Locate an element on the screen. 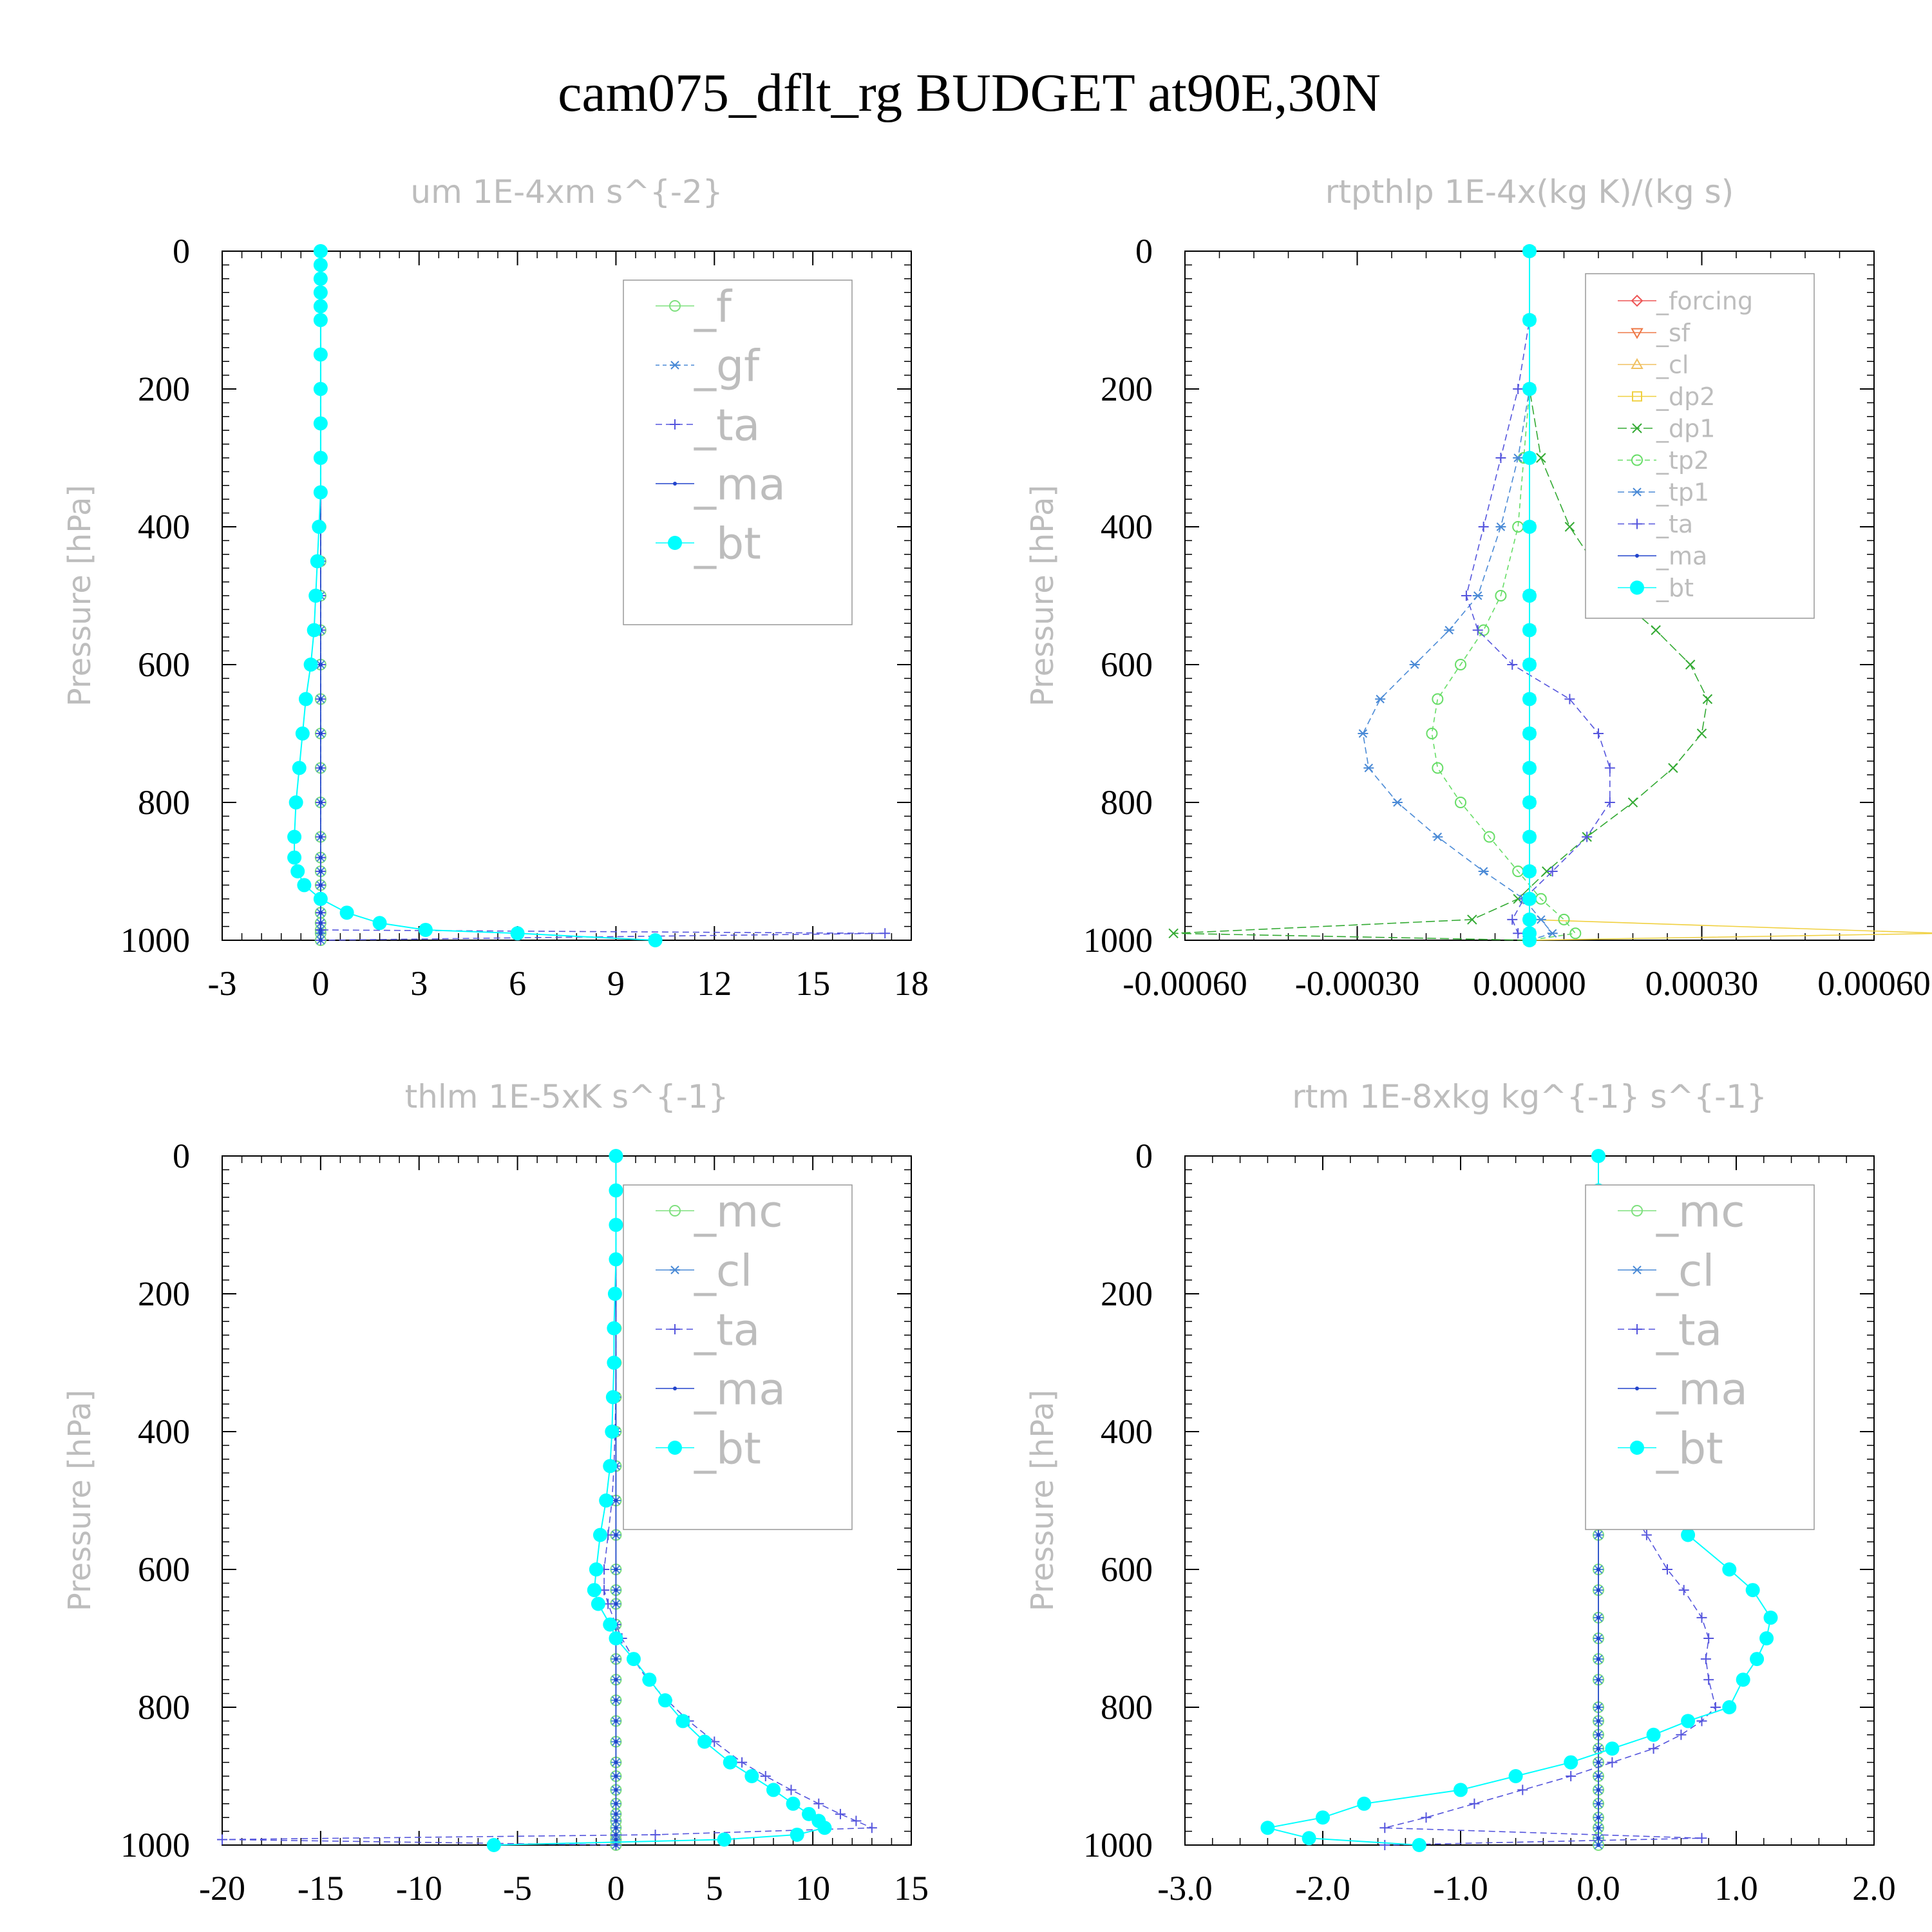 Image resolution: width=1932 pixels, height=1932 pixels. y-tick-label: 0 is located at coordinates (182, 251).